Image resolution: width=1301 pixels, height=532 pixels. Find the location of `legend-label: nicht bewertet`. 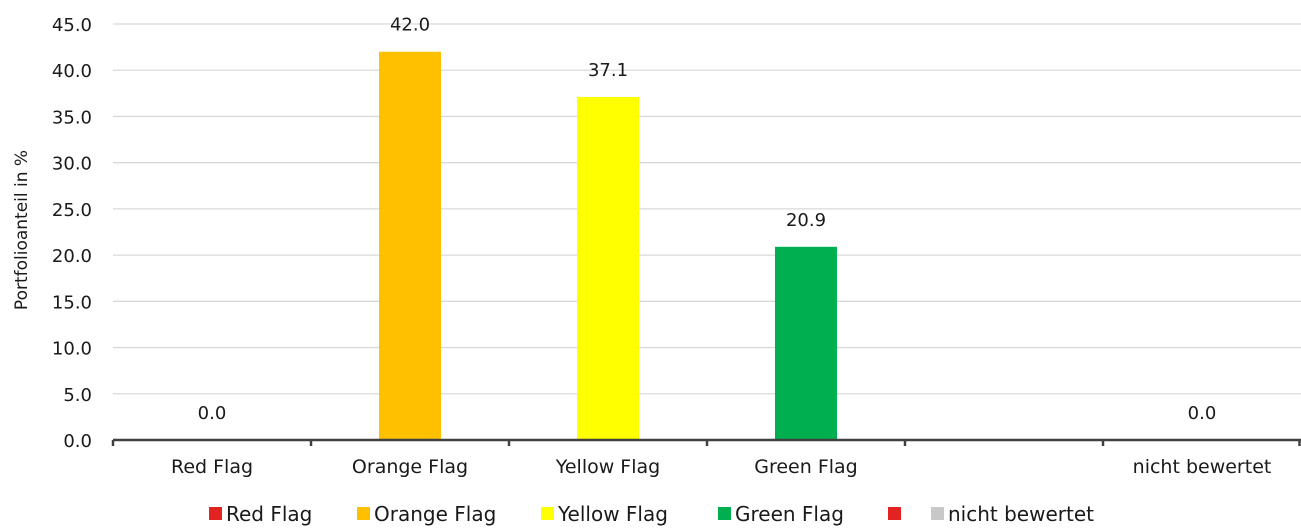

legend-label: nicht bewertet is located at coordinates (1021, 514).